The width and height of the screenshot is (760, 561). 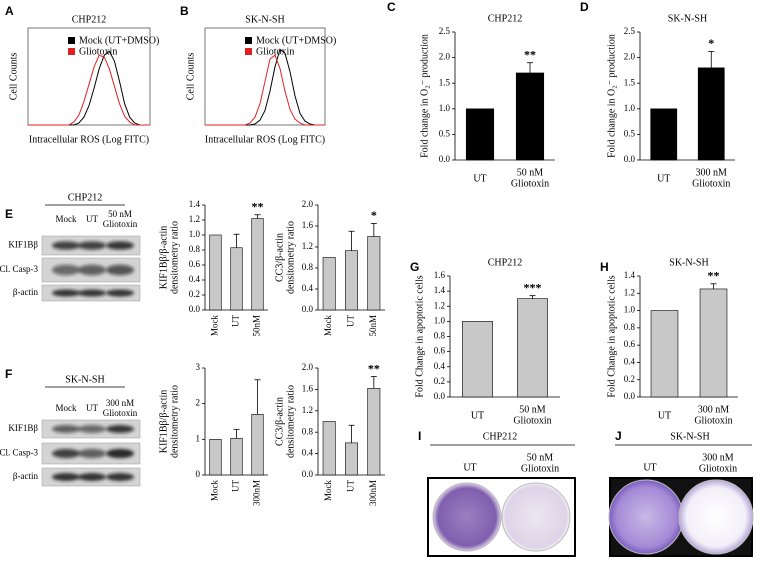 What do you see at coordinates (611, 96) in the screenshot?
I see `y-axis-label: Fold change in O₂⁻ production` at bounding box center [611, 96].